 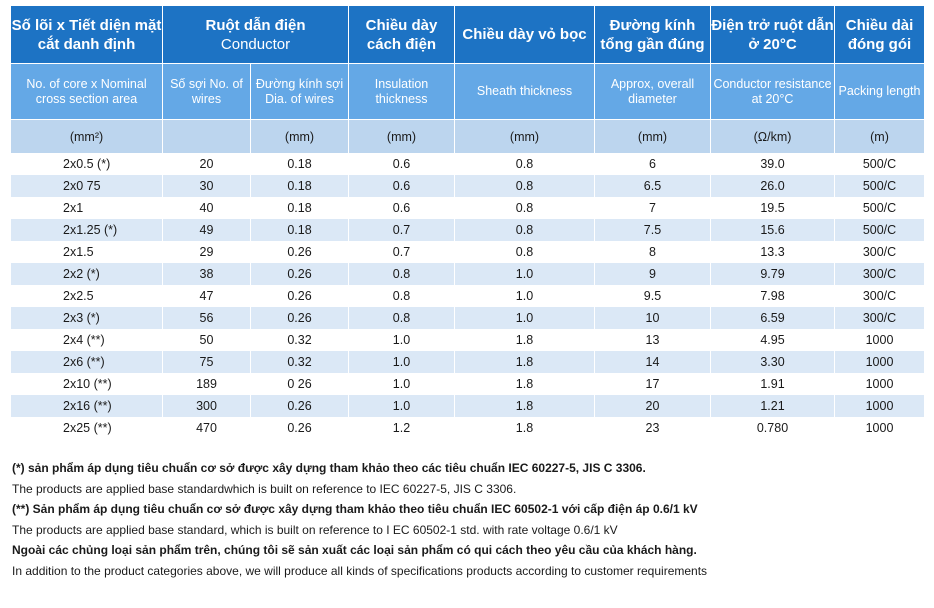 I want to click on header-en-resistance: Conductor resistance at 20°C, so click(x=772, y=91).